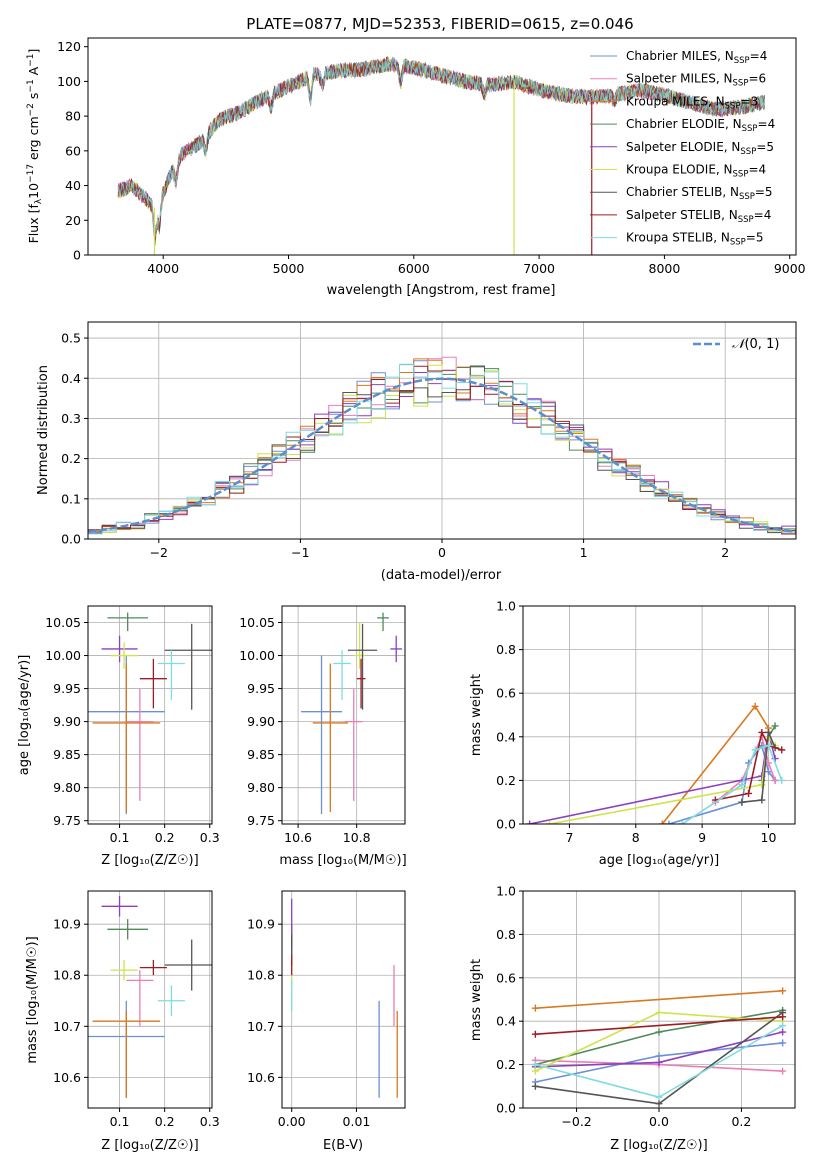 This screenshot has width=819, height=1170. What do you see at coordinates (69, 46) in the screenshot?
I see `spectrum-y-tick-label: 120` at bounding box center [69, 46].